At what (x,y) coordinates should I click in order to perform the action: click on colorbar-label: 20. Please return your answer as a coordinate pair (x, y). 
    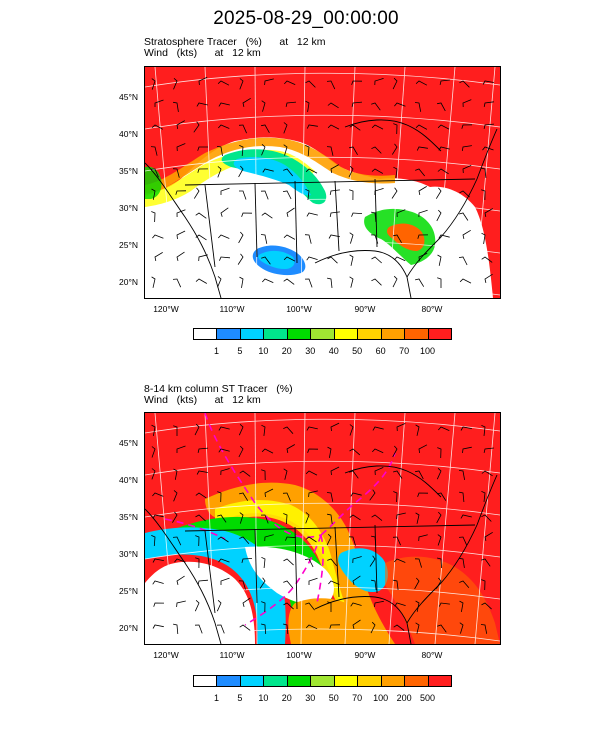
    Looking at the image, I should click on (286, 698).